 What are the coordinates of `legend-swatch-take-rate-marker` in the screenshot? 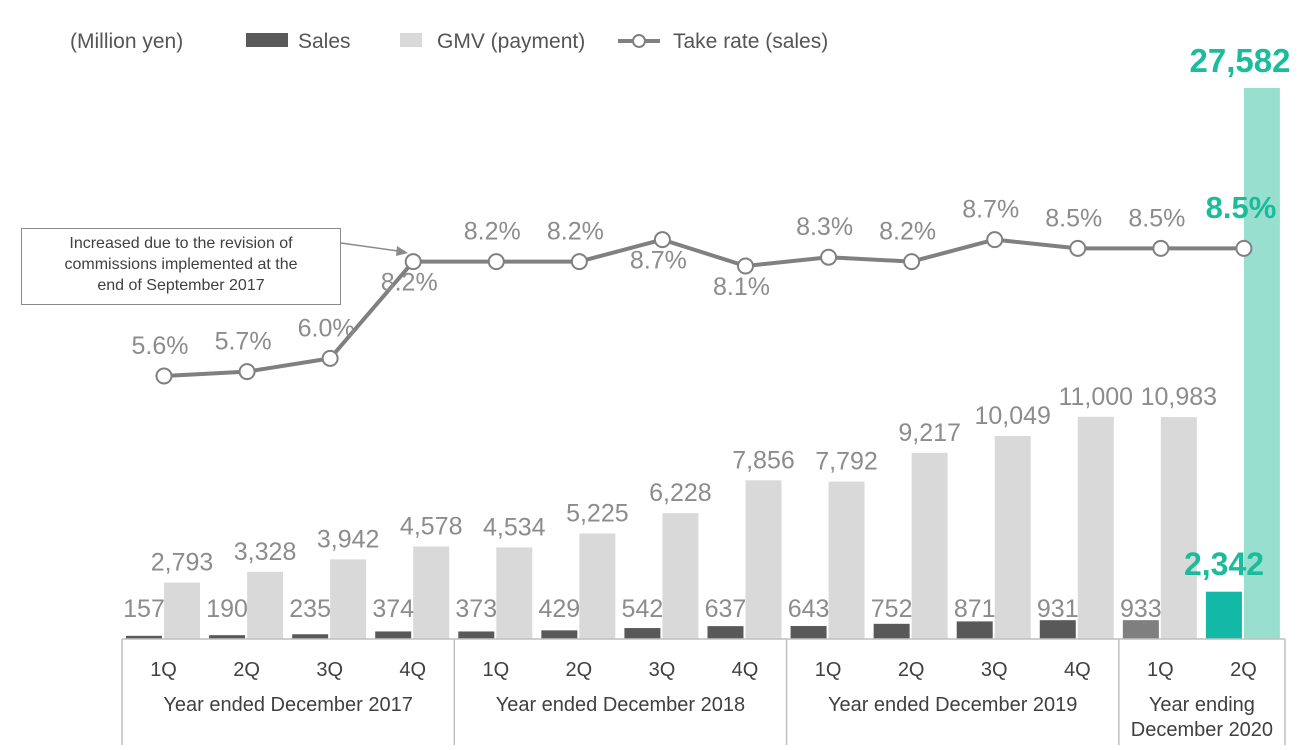 It's located at (639, 41).